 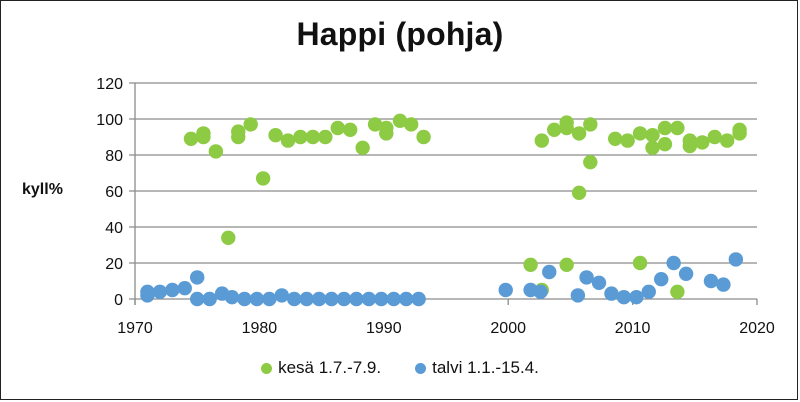 What do you see at coordinates (330, 367) in the screenshot?
I see `legend-label: kesä 1.7.-7.9.` at bounding box center [330, 367].